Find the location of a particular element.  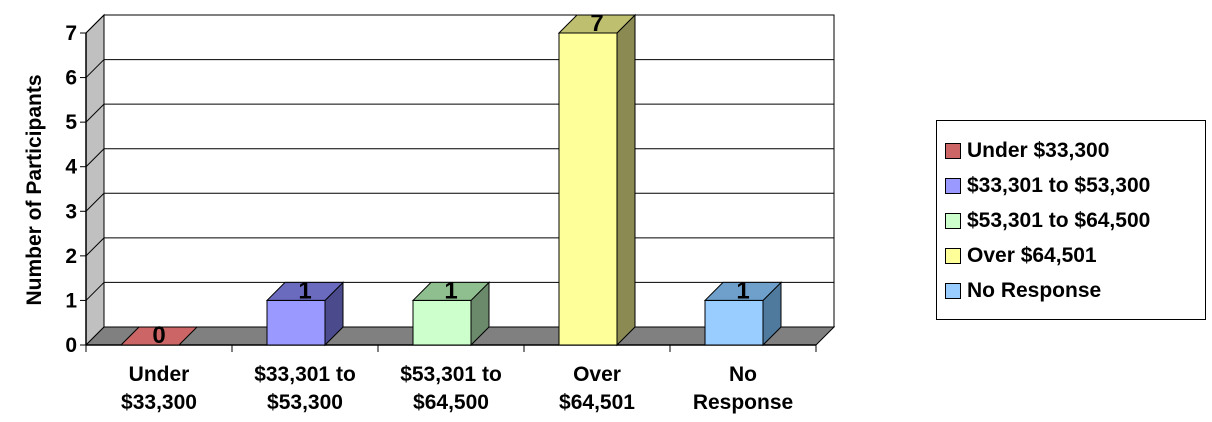

legend-item-33301-to-53300: $33,301 to $53,300 is located at coordinates (1075, 185).